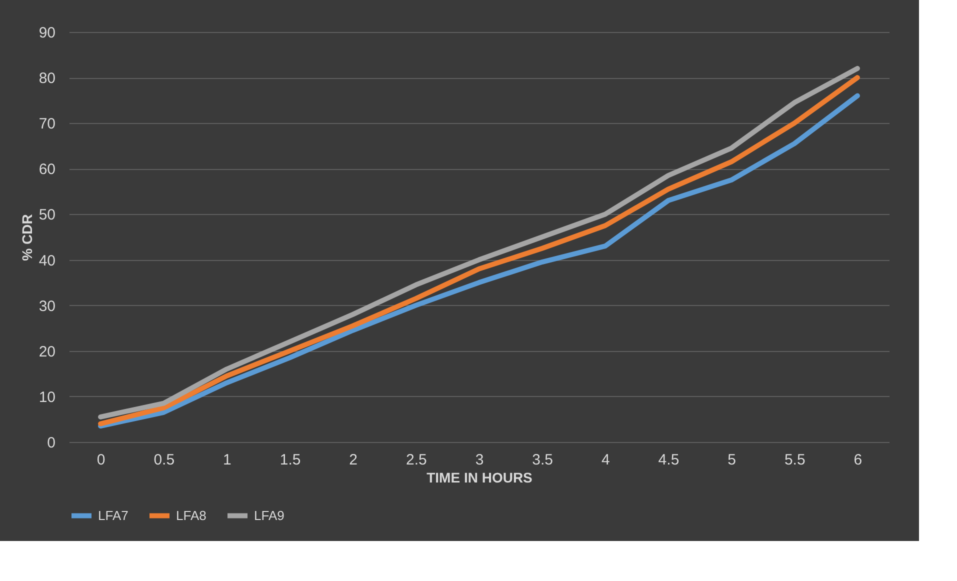 Image resolution: width=957 pixels, height=581 pixels. I want to click on legend-label: LFA7, so click(113, 515).